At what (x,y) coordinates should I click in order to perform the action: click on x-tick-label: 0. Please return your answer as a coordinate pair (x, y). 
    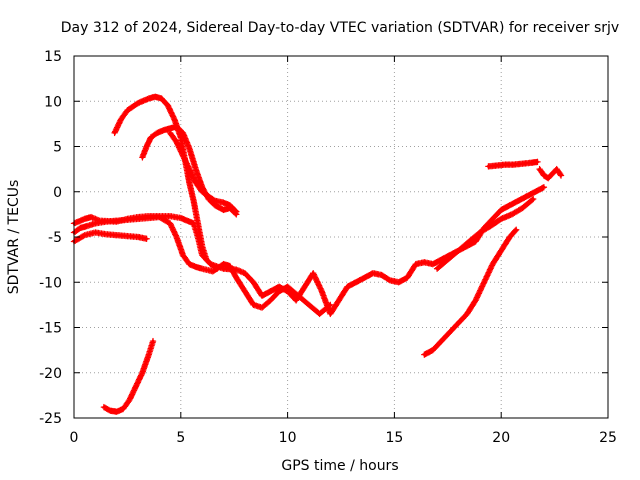
    Looking at the image, I should click on (74, 438).